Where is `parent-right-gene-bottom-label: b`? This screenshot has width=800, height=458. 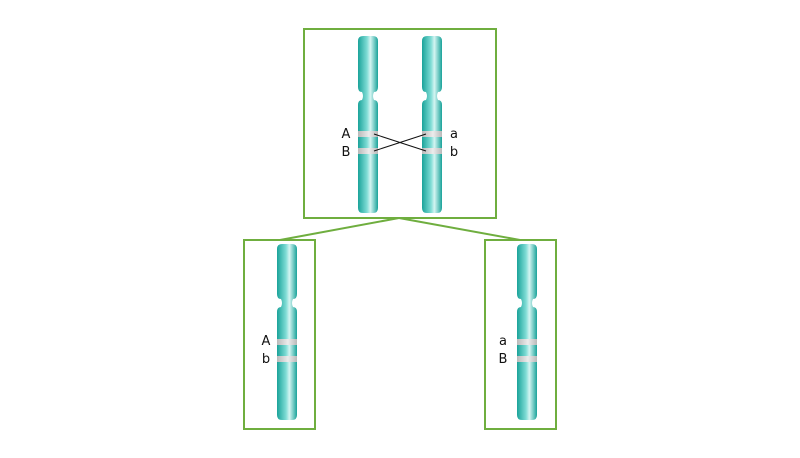 parent-right-gene-bottom-label: b is located at coordinates (454, 152).